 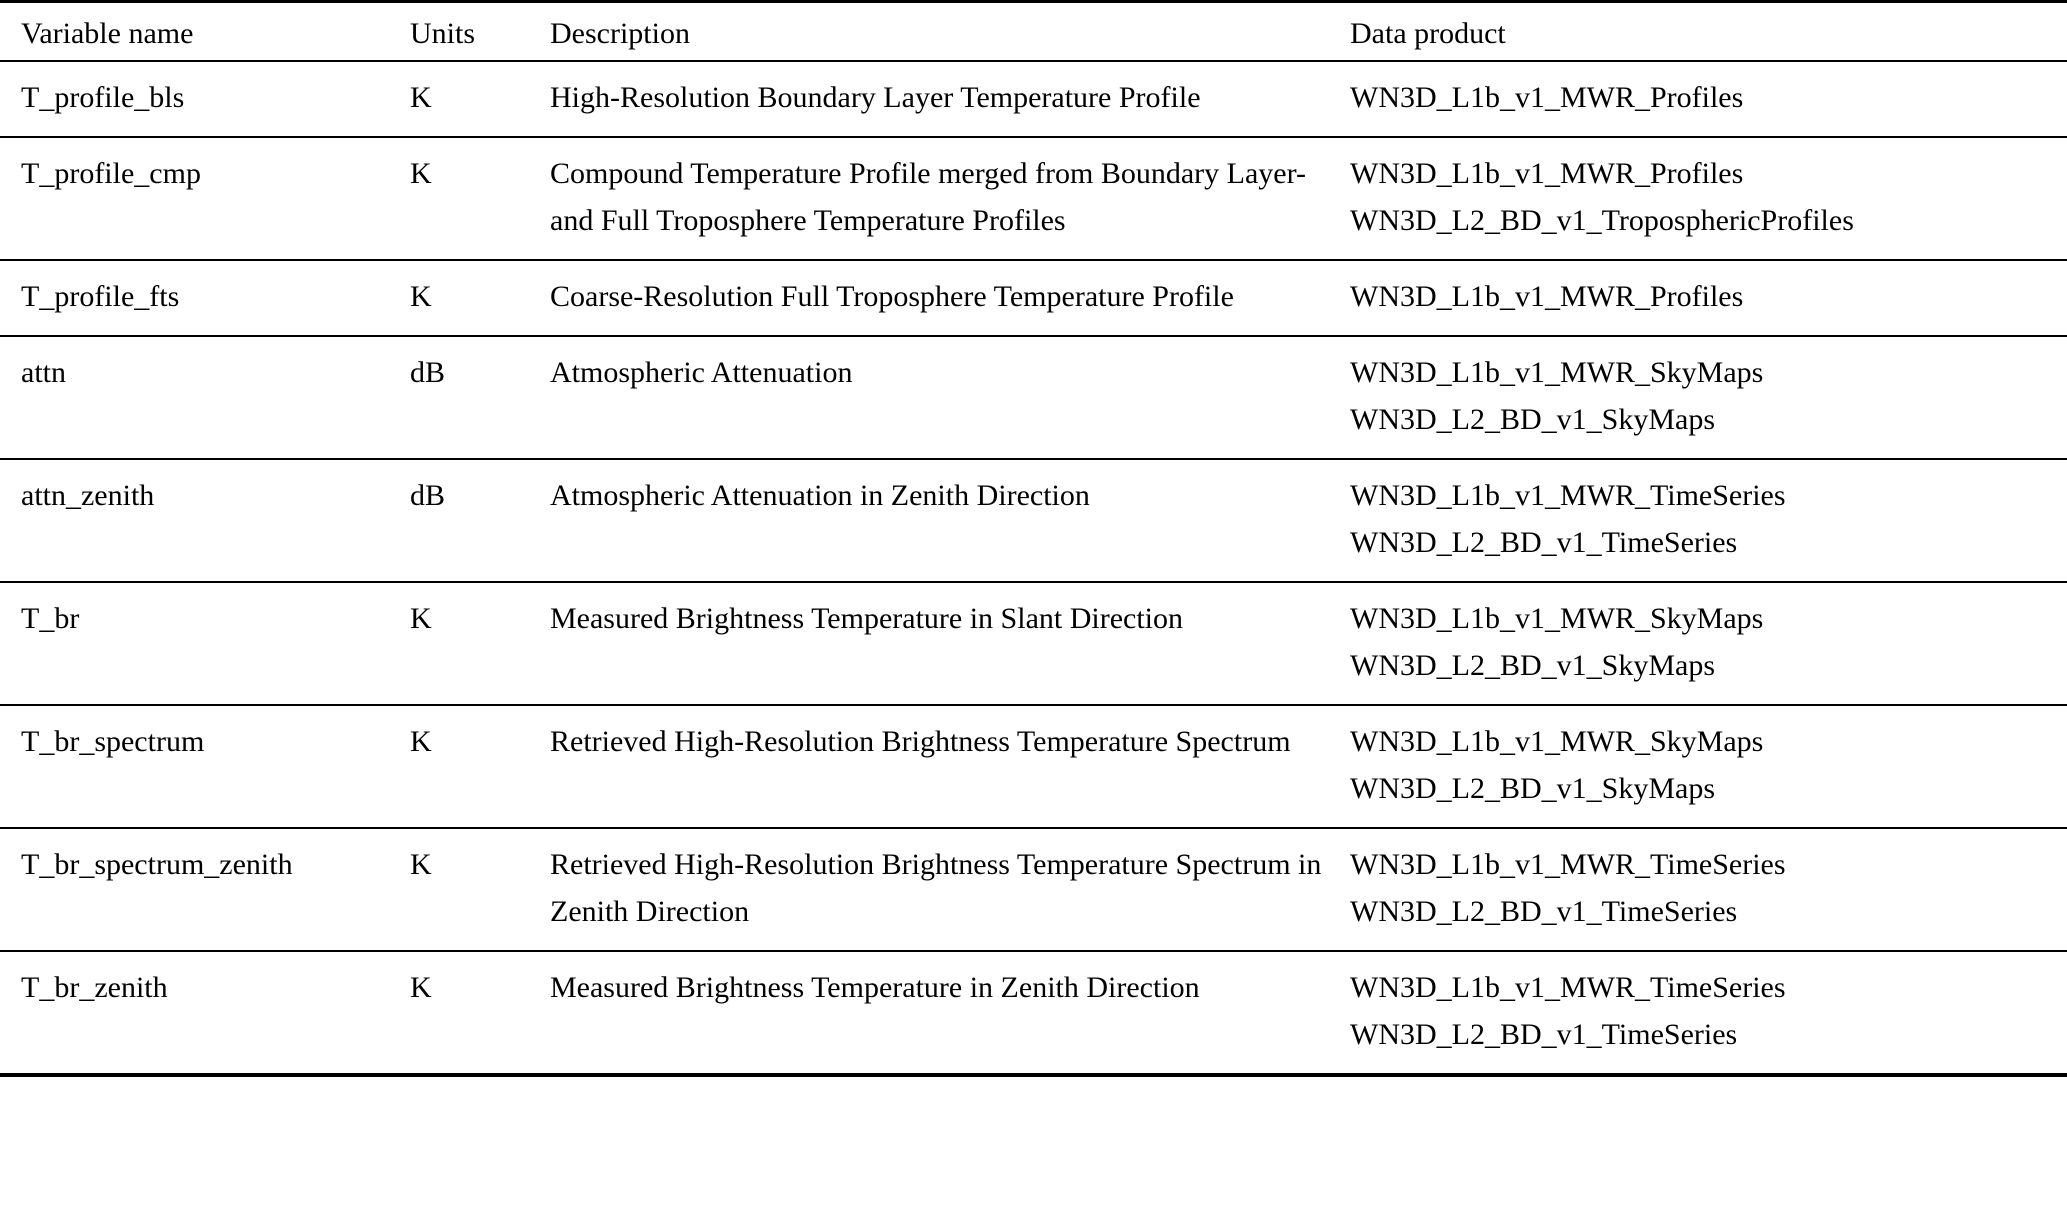 I want to click on variable-name-cell: T_br_spectrum, so click(x=205, y=767).